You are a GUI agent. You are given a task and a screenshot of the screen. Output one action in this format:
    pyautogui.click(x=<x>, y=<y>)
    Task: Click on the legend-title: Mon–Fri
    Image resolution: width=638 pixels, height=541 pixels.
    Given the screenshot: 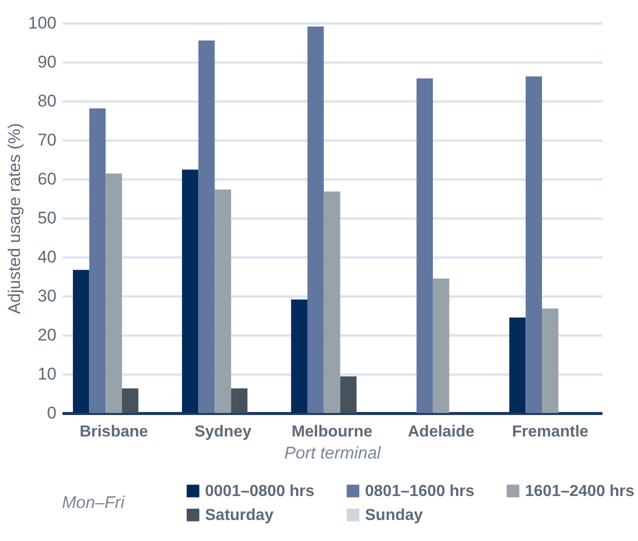 What is the action you would take?
    pyautogui.click(x=94, y=502)
    